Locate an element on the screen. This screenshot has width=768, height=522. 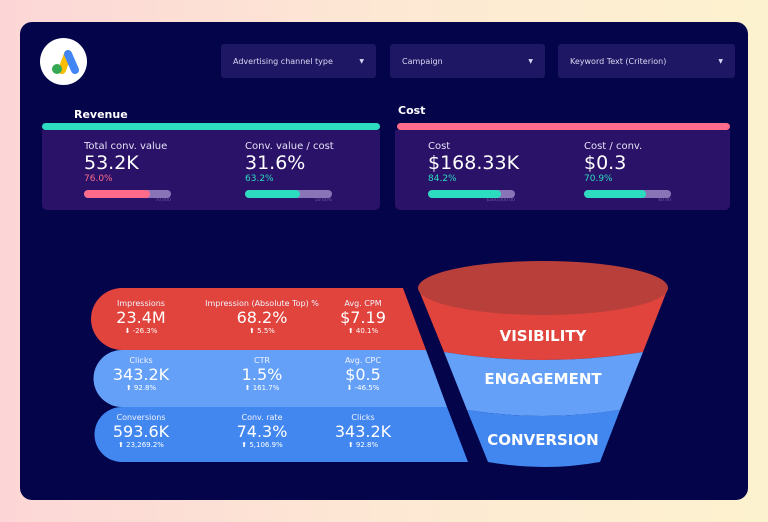
funnel-metric: Avg. CPC $0.5 ⬇ -46.5% is located at coordinates (363, 374).